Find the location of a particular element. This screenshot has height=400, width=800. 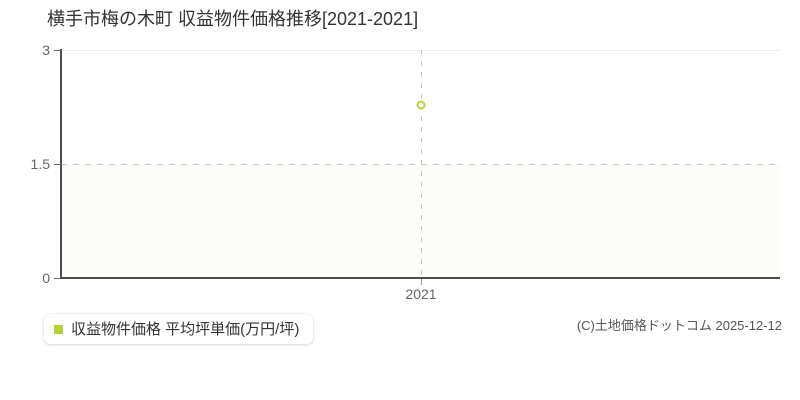

y-axis-label-1.5: 1.5 is located at coordinates (40, 164).